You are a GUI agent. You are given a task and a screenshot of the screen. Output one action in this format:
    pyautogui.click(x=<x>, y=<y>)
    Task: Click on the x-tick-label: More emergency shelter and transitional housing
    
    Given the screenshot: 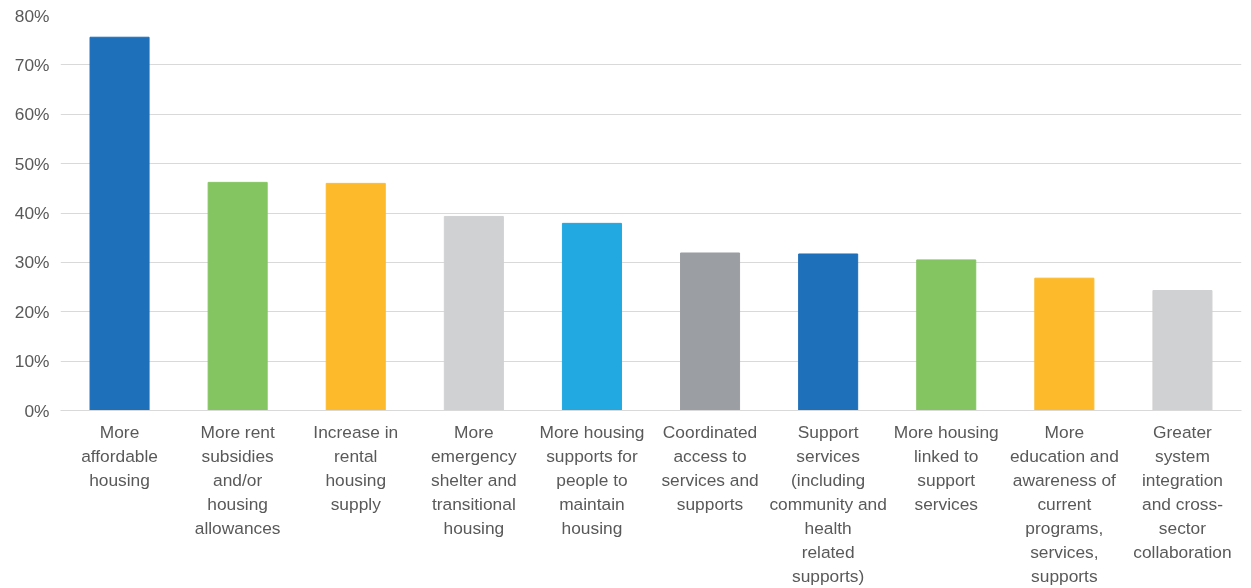 What is the action you would take?
    pyautogui.click(x=474, y=479)
    